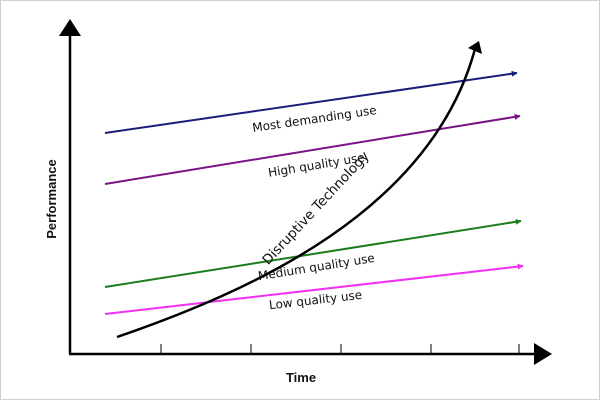 The height and width of the screenshot is (401, 600). Describe the element at coordinates (315, 300) in the screenshot. I see `low-quality-use-label: Low quality use` at that location.